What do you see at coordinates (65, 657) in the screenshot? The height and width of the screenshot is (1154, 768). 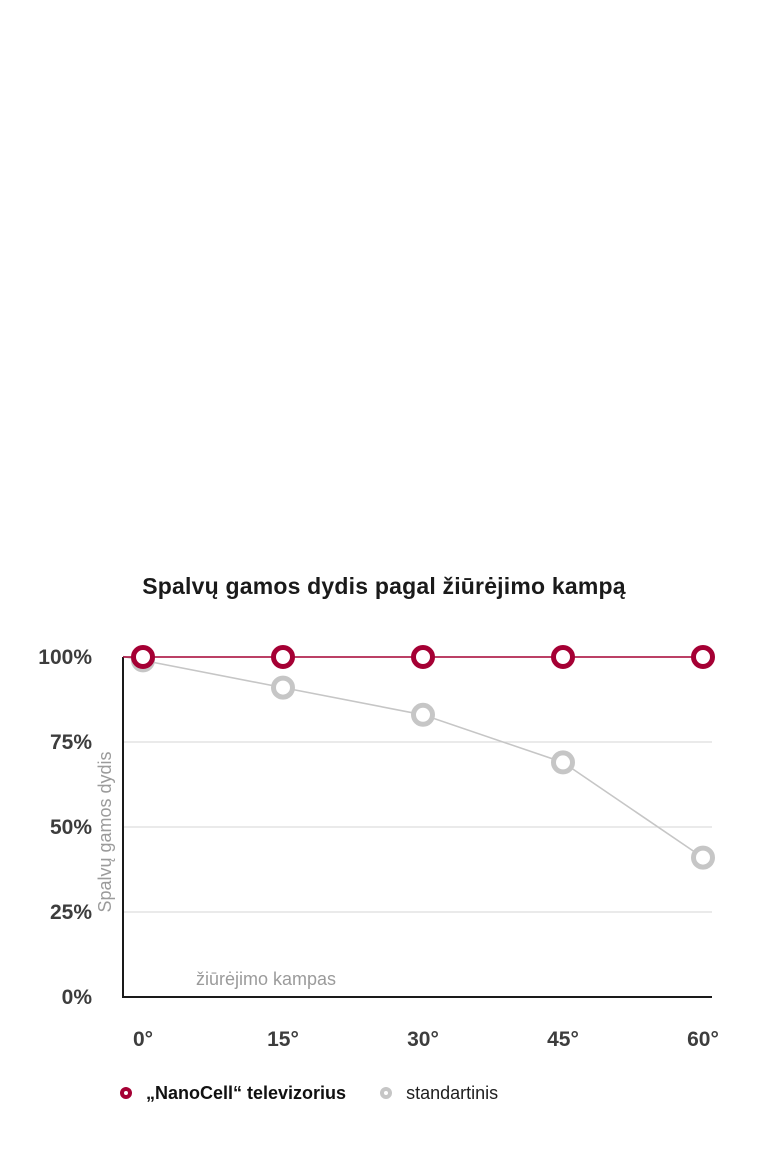 I see `y-tick-label: 100%` at bounding box center [65, 657].